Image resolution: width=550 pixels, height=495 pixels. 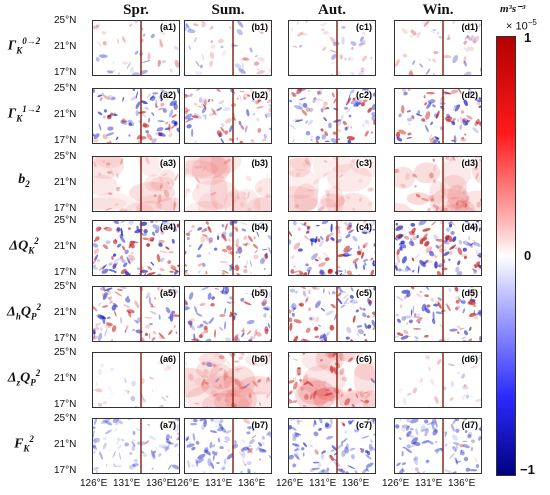 I want to click on panel-label: (d3), so click(x=469, y=163).